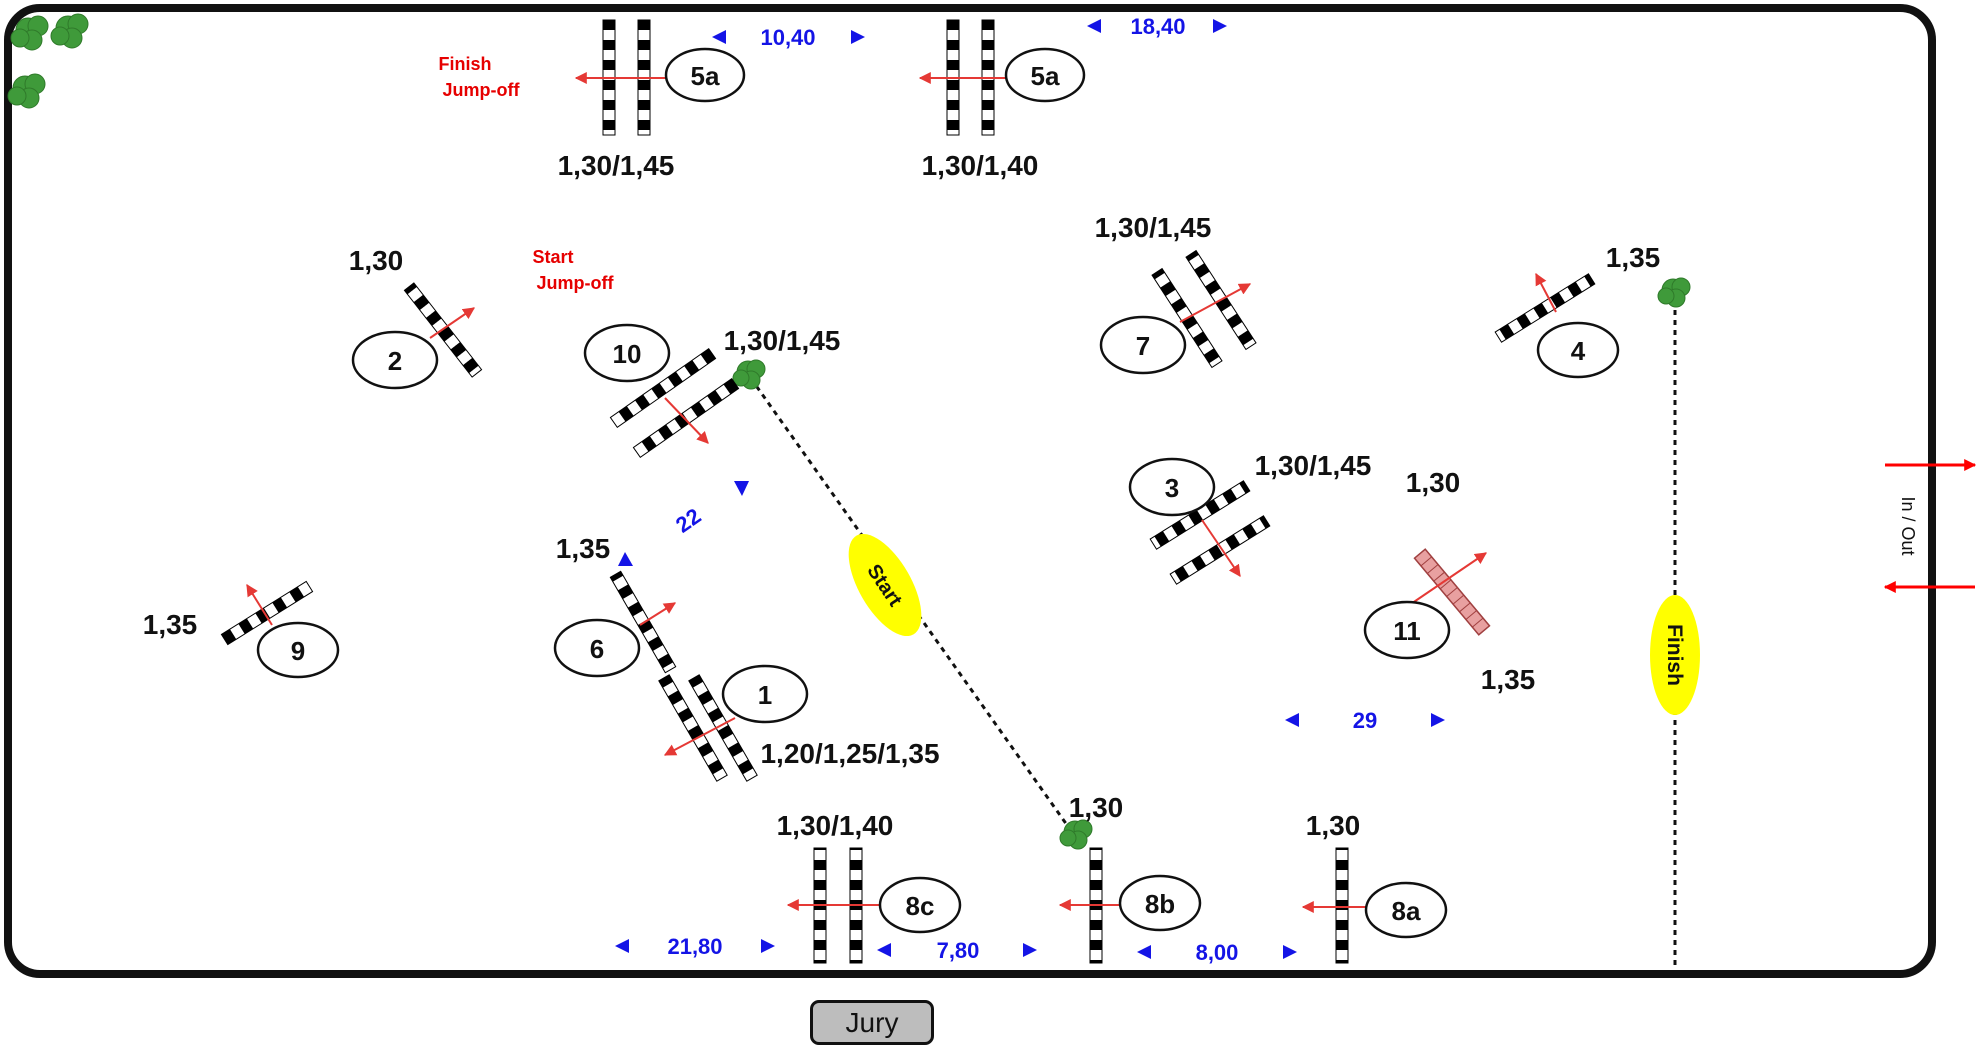 Image resolution: width=1979 pixels, height=1047 pixels. What do you see at coordinates (583, 548) in the screenshot?
I see `obstacle-6-height: 1,35` at bounding box center [583, 548].